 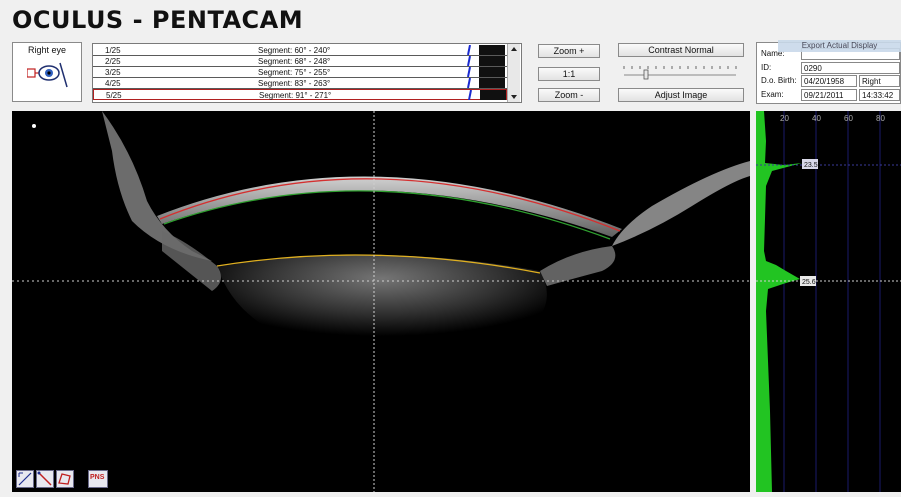 I want to click on histo-tick-label: 40, so click(x=816, y=118).